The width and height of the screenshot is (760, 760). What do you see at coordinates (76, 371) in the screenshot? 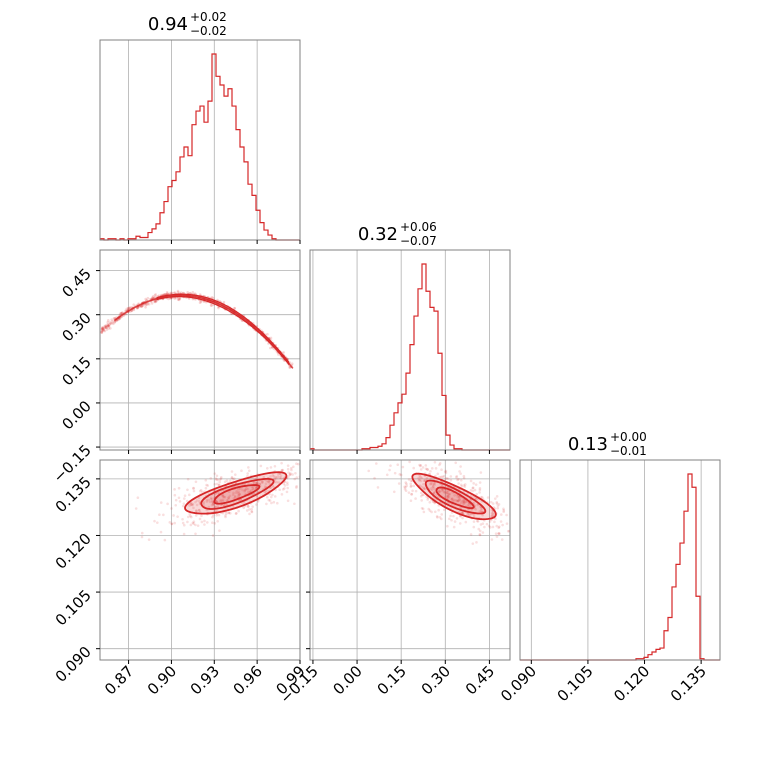
I see `y-tick-label: 0.15` at bounding box center [76, 371].